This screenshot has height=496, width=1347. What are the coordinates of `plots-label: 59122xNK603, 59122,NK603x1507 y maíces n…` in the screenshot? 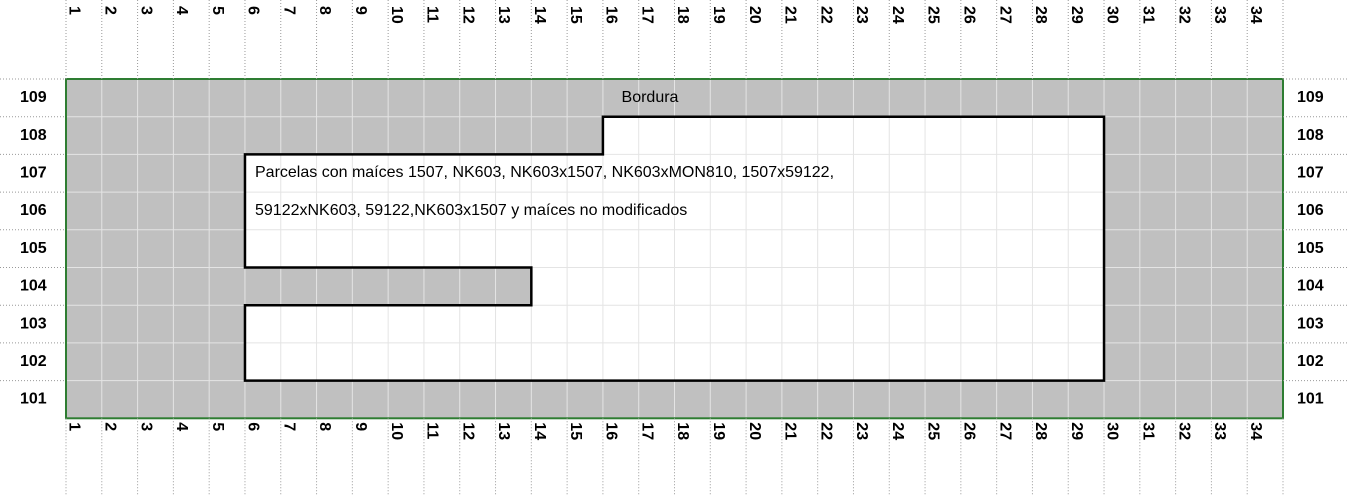 It's located at (471, 210).